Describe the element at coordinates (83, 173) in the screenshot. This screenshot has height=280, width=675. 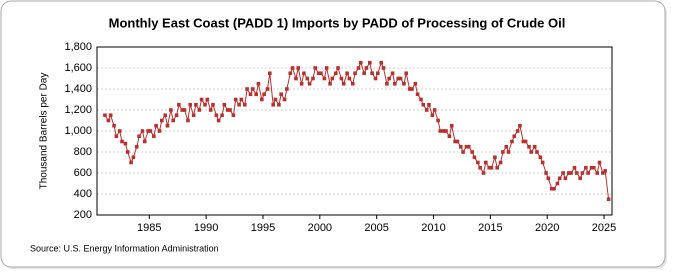
I see `y-tick-label: 600` at that location.